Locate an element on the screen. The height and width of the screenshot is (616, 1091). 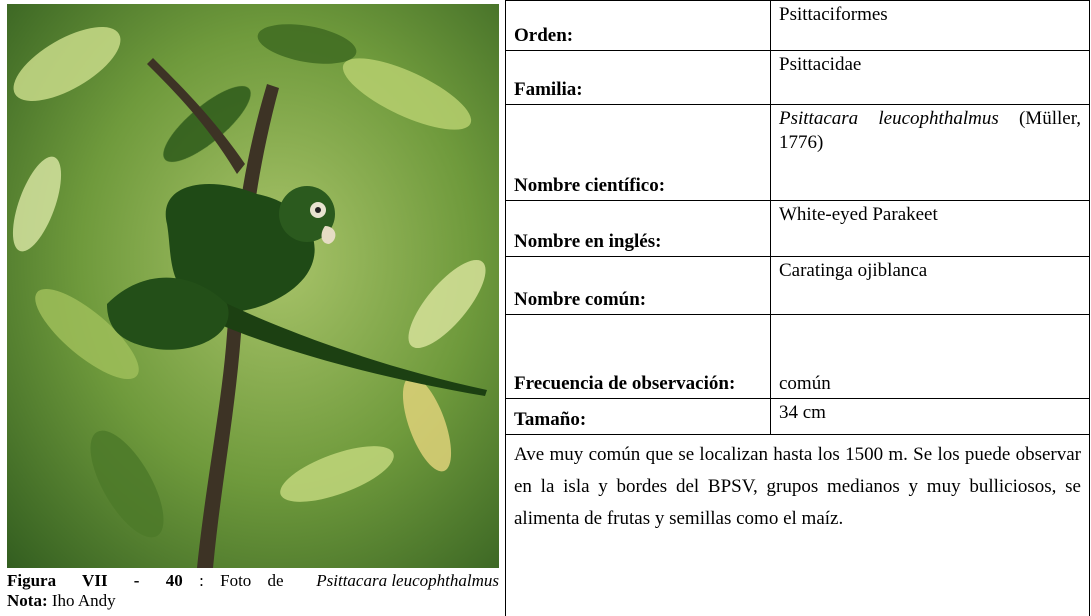
row-label: Familia: is located at coordinates (638, 77).